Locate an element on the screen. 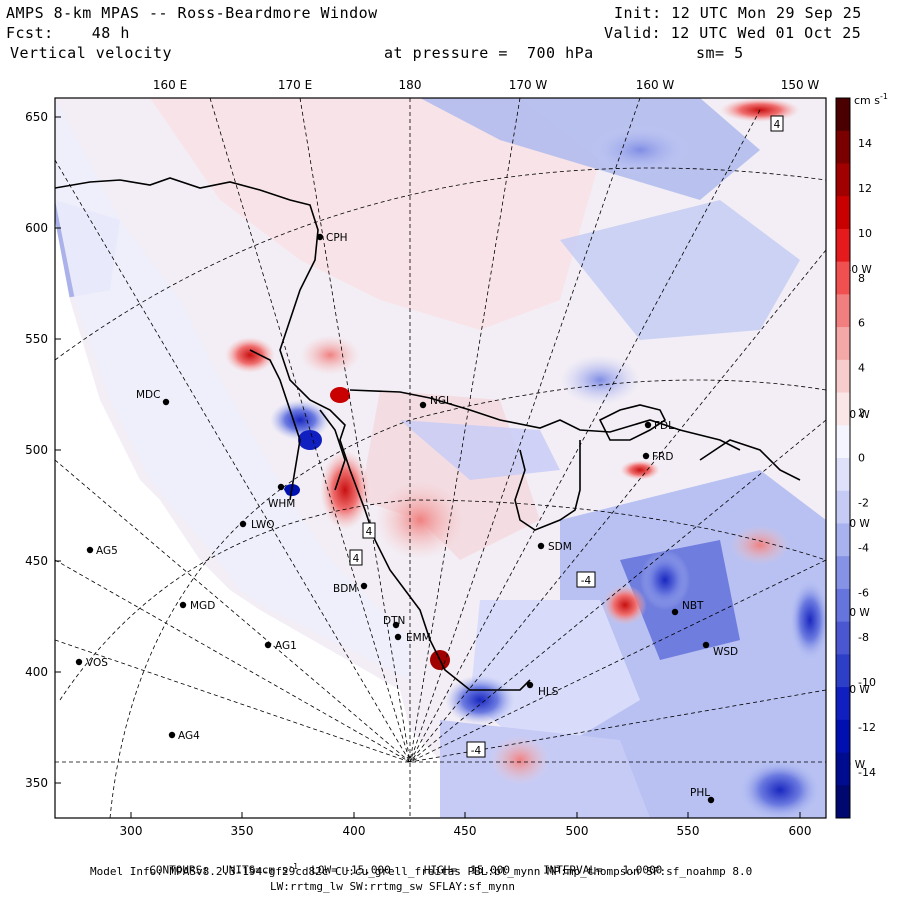 The width and height of the screenshot is (900, 900). interval-value: INTERVAL= 1.0000 is located at coordinates (603, 870).